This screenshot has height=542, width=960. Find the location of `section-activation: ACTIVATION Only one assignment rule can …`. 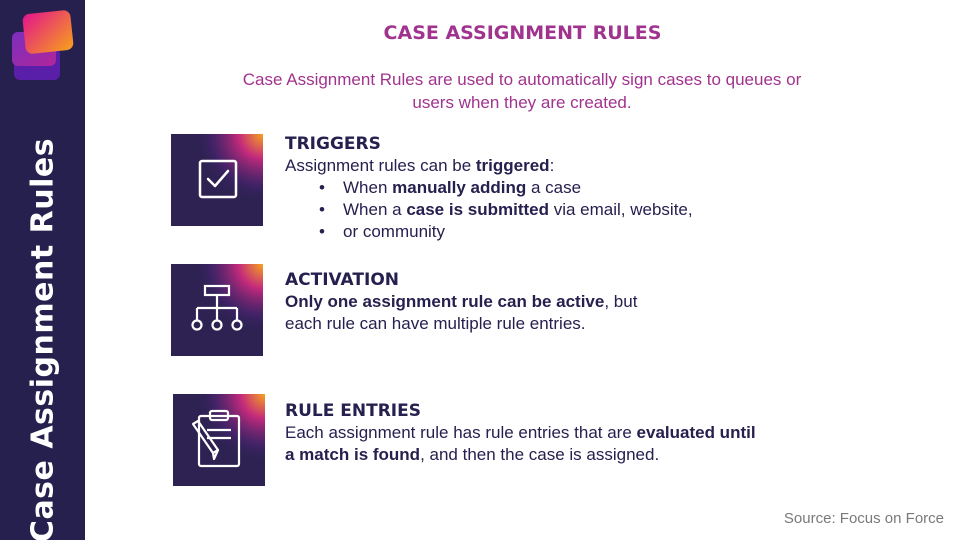

section-activation: ACTIVATION Only one assignment rule can … is located at coordinates (575, 302).